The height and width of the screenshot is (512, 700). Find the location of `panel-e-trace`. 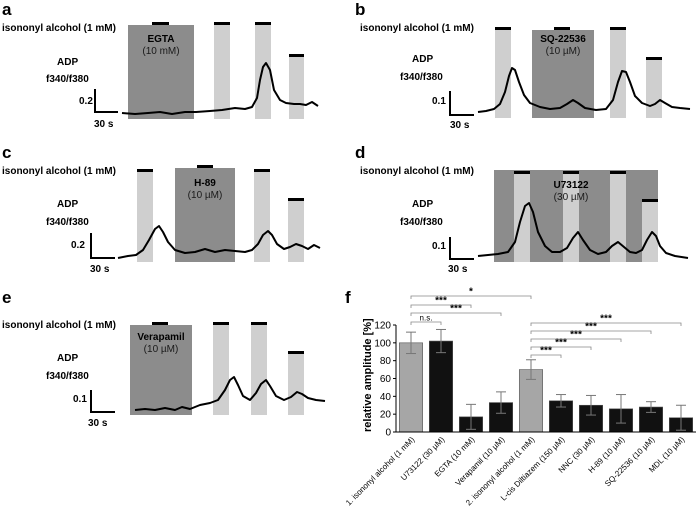

panel-e-trace is located at coordinates (230, 393).